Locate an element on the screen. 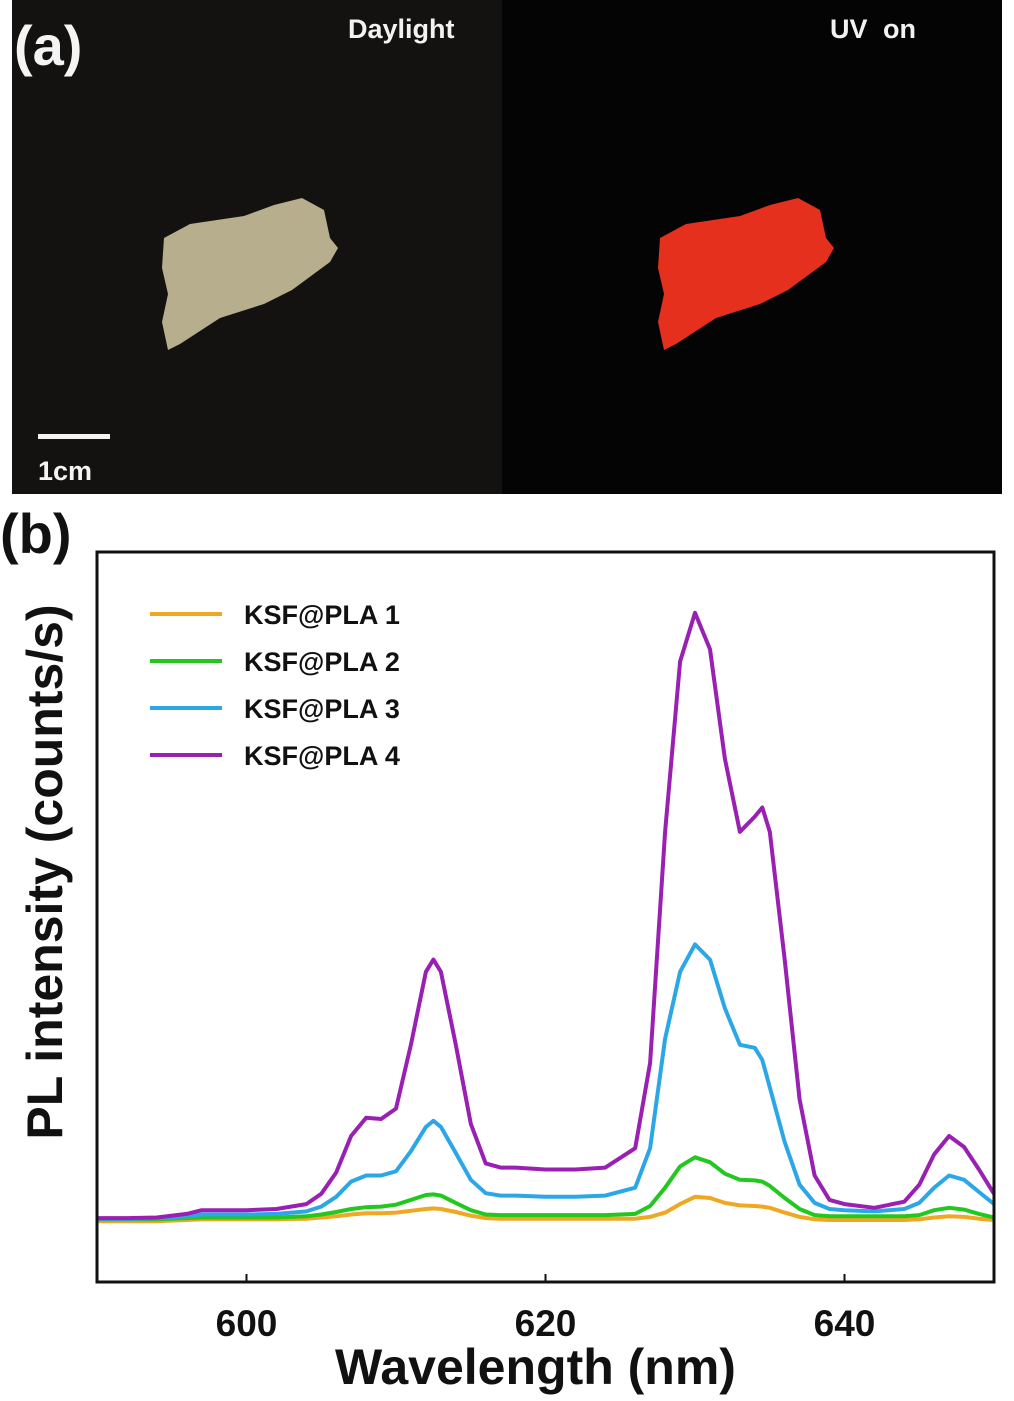  x-tick-label: 640 is located at coordinates (845, 1323).